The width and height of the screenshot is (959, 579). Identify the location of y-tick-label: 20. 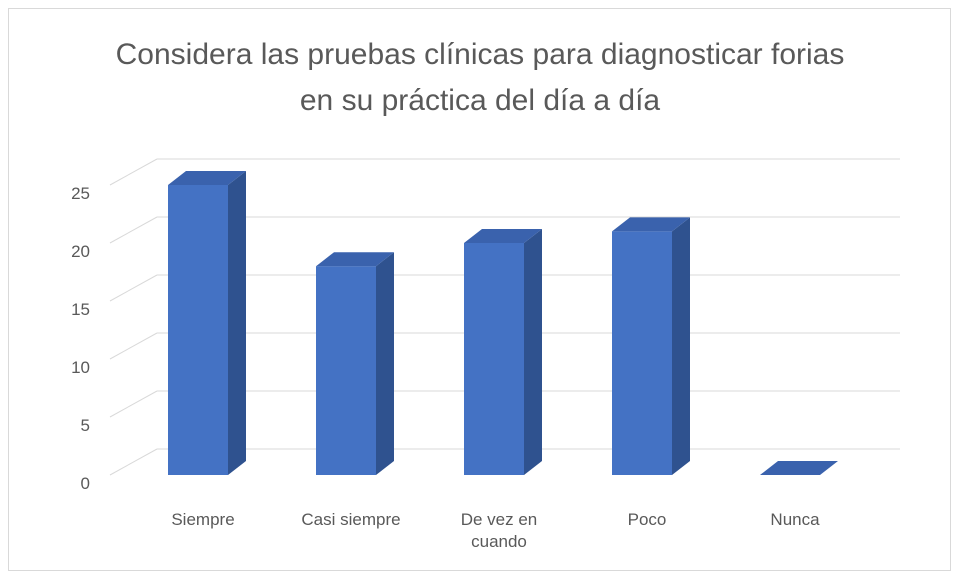
(80, 251).